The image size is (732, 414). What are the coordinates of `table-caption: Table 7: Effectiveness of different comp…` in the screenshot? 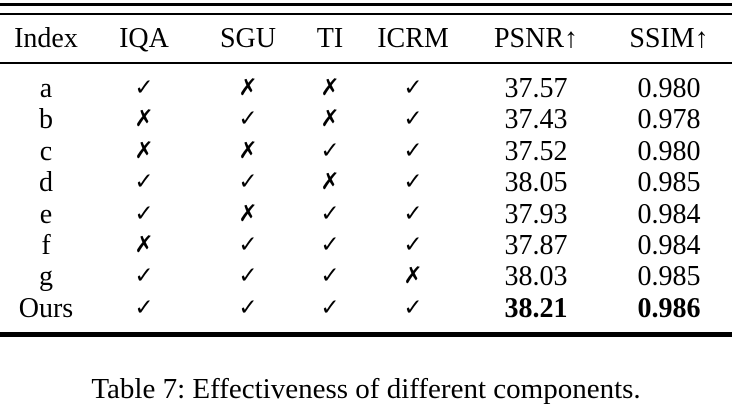 It's located at (366, 389).